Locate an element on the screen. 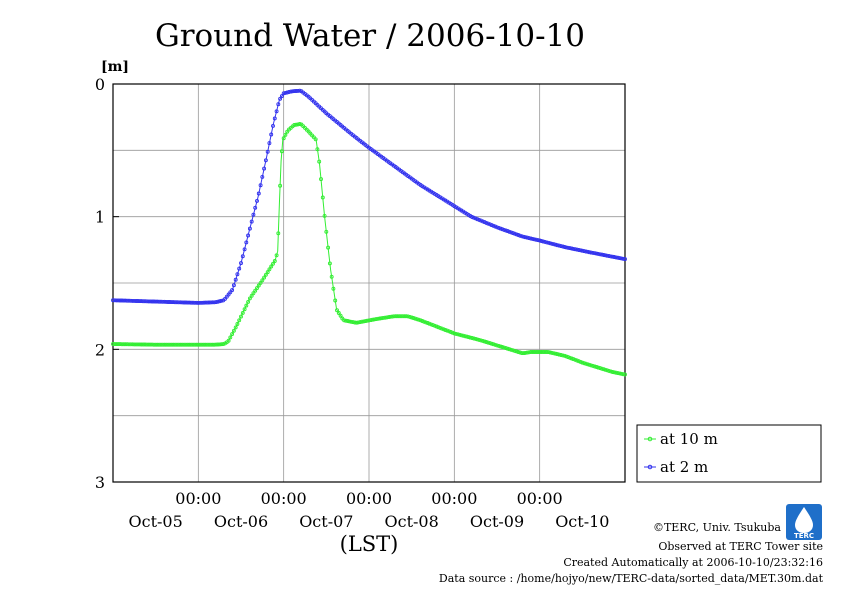 This screenshot has height=595, width=842. logo-text: TERC is located at coordinates (804, 536).